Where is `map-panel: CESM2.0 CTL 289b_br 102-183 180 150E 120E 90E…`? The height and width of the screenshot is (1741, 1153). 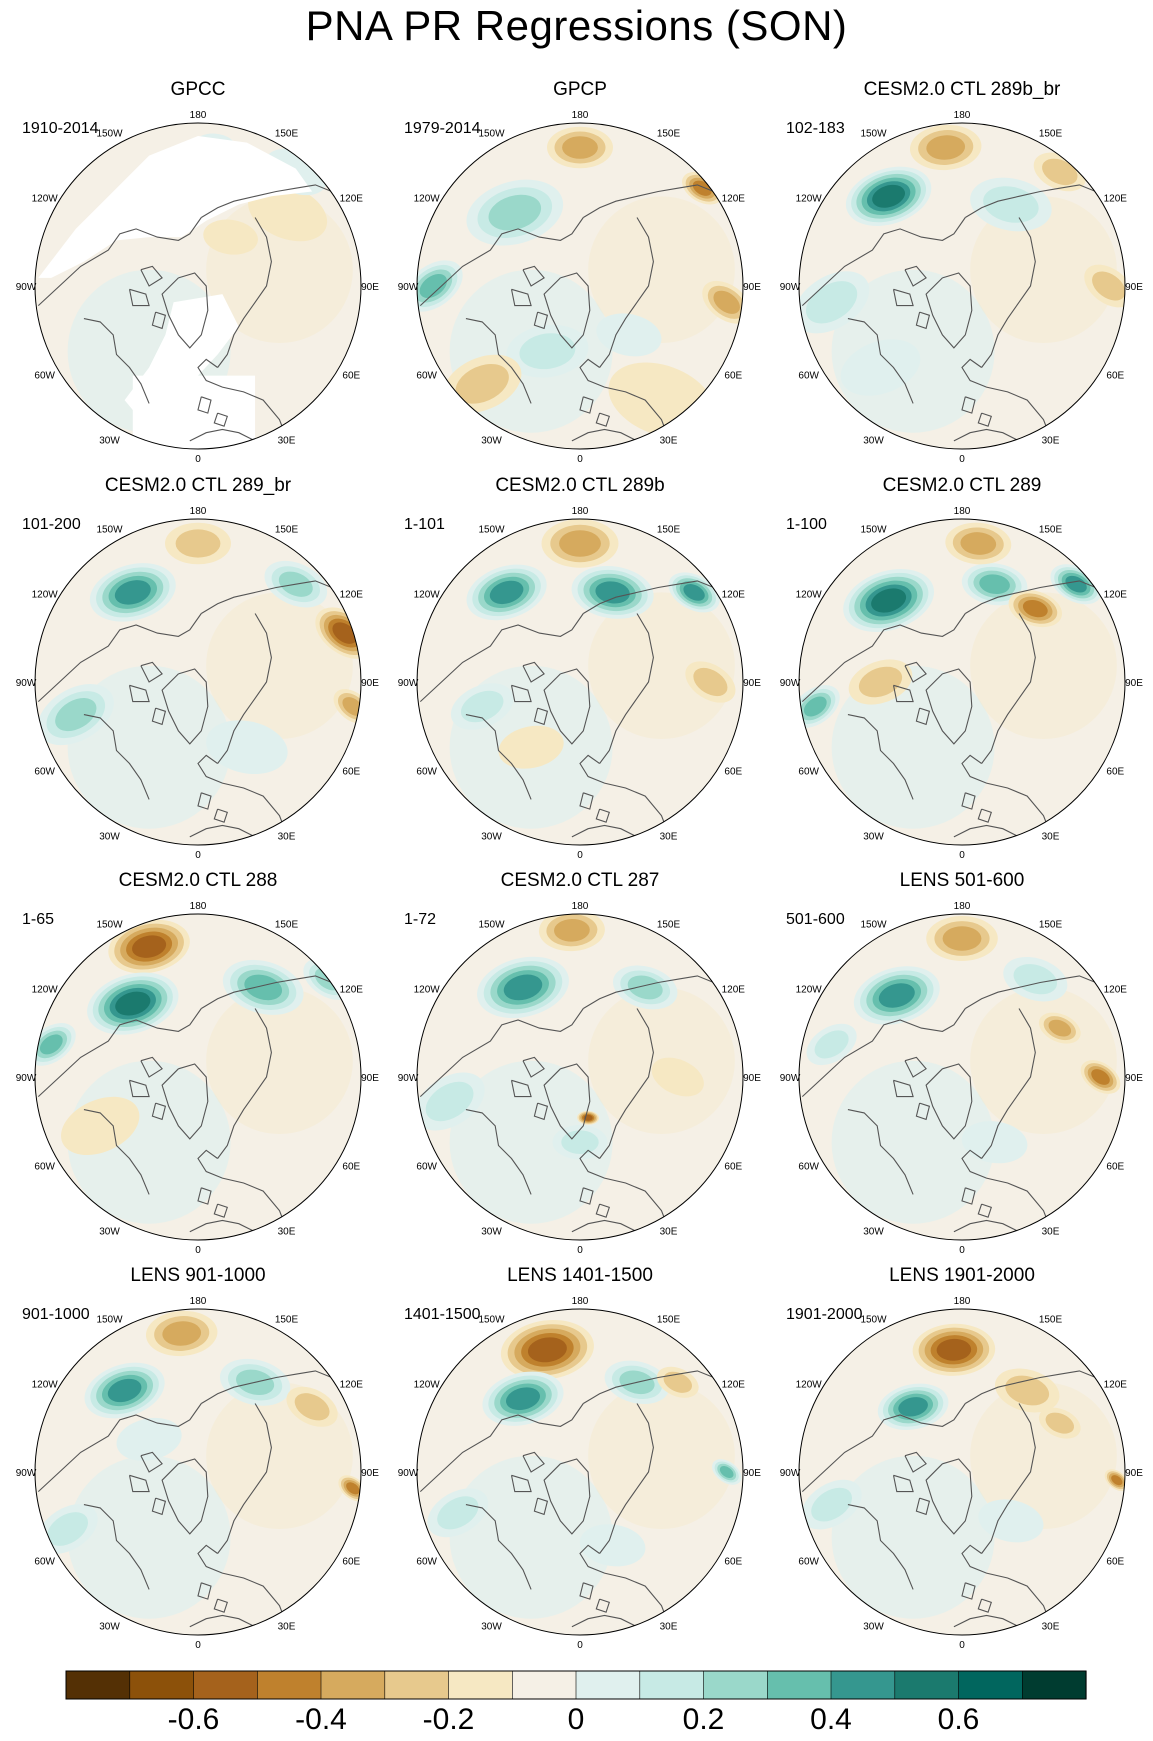 map-panel: CESM2.0 CTL 289b_br 102-183 180 150E 120E 90E… is located at coordinates (962, 272).